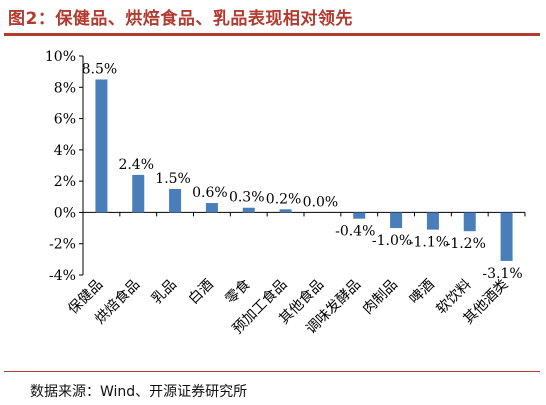 The height and width of the screenshot is (405, 546). Describe the element at coordinates (466, 244) in the screenshot. I see `data-label: -1.2%` at that location.